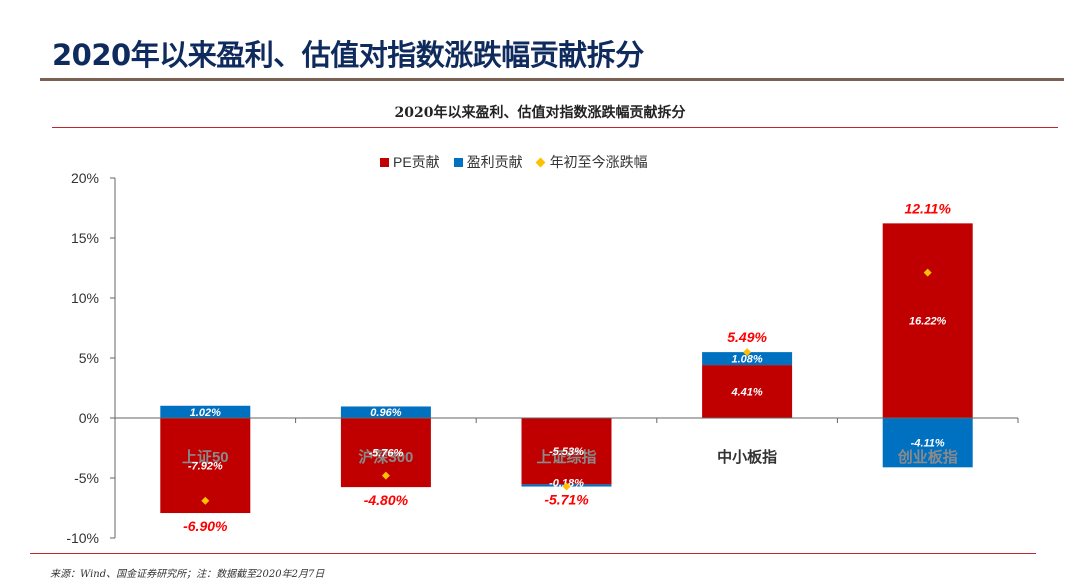 Image resolution: width=1080 pixels, height=585 pixels. Describe the element at coordinates (89, 418) in the screenshot. I see `y-tick-label: 0%` at that location.